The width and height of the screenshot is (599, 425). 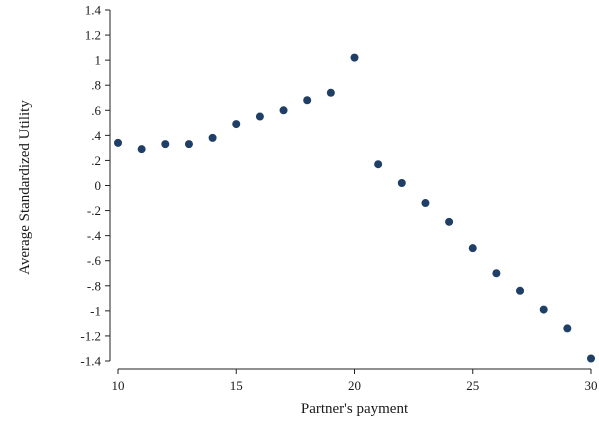 I want to click on x-axis-title: Partner's payment, so click(x=355, y=409).